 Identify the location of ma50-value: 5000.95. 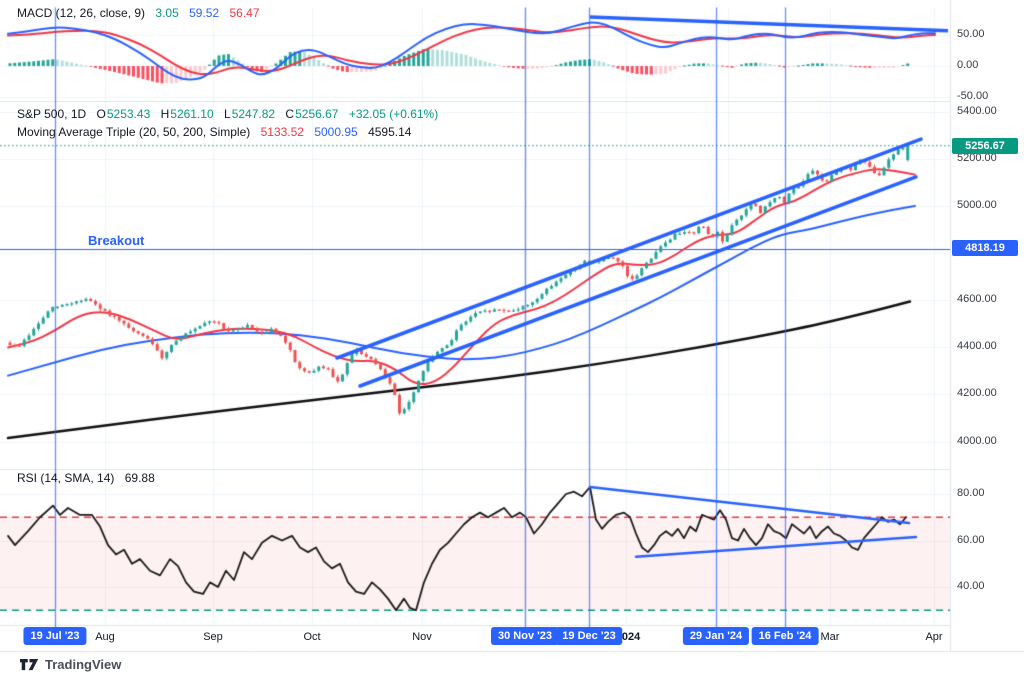
(336, 132).